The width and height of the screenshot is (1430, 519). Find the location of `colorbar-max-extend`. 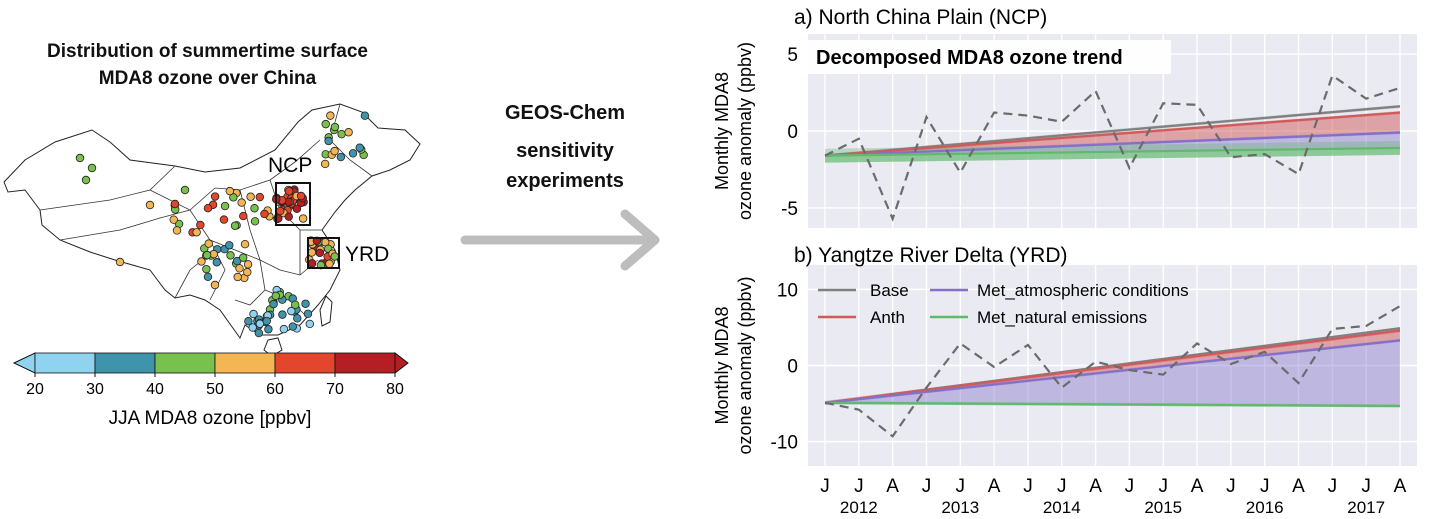

colorbar-max-extend is located at coordinates (401, 363).